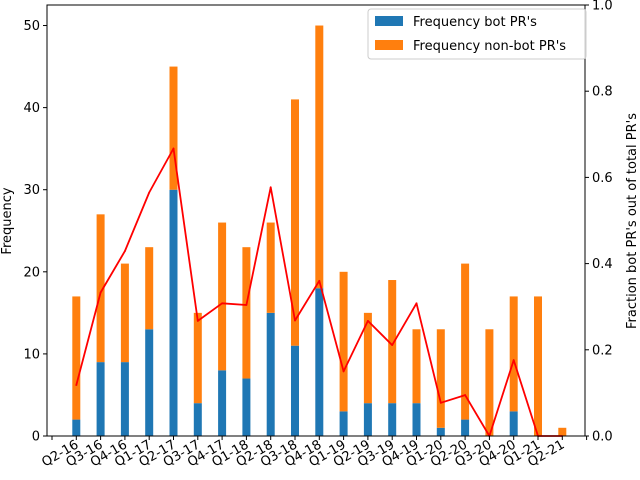  I want to click on y-tick-label: 10, so click(31, 354).